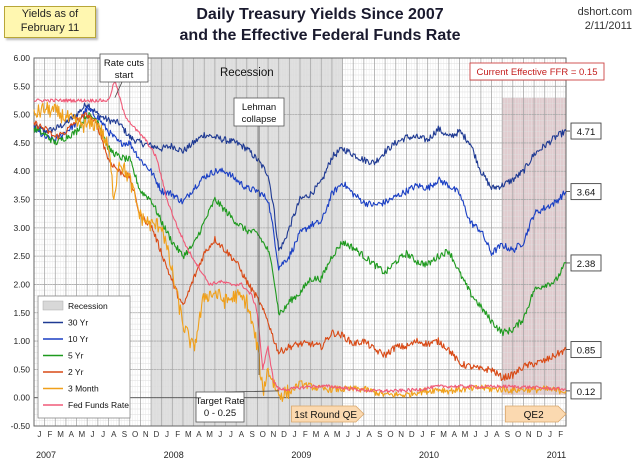 This screenshot has width=640, height=465. I want to click on legend-label-recession: Recession, so click(88, 306).